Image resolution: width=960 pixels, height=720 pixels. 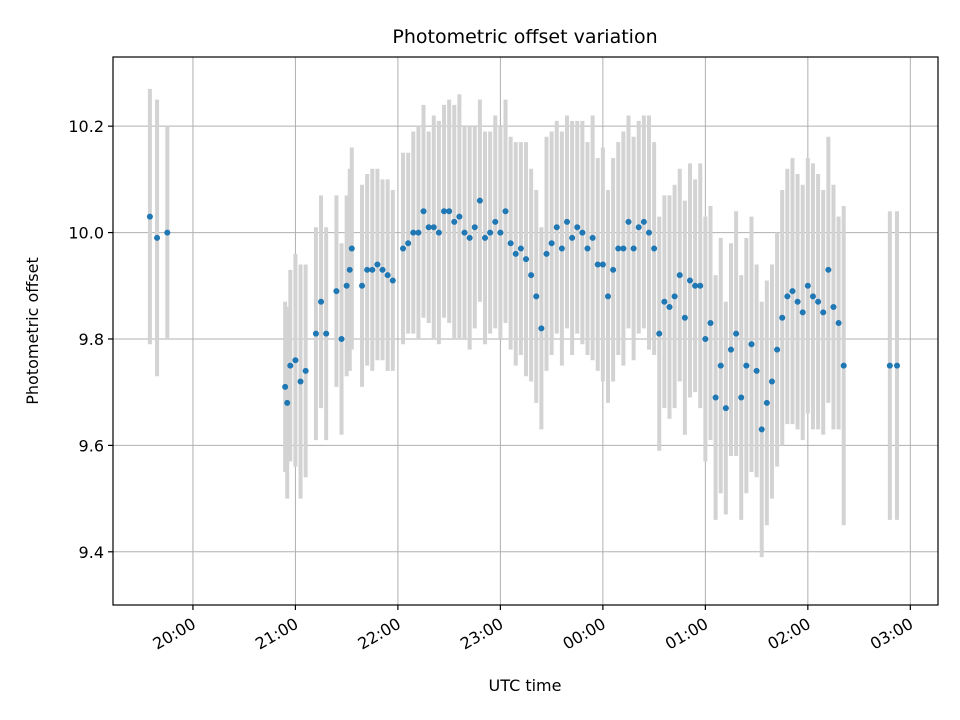 What do you see at coordinates (32, 331) in the screenshot?
I see `y-axis-label: Photometric offset` at bounding box center [32, 331].